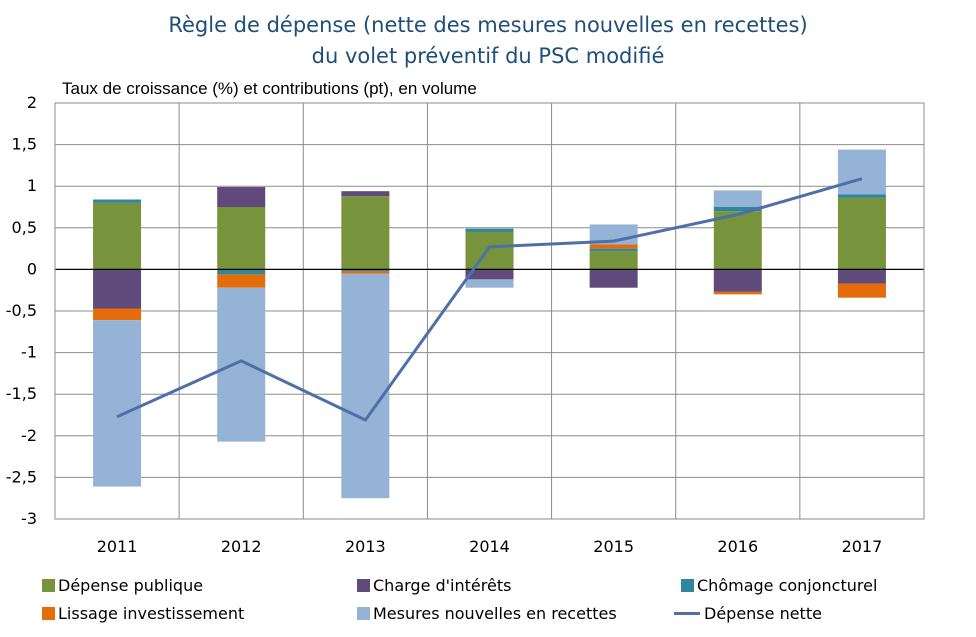 This screenshot has width=976, height=637. What do you see at coordinates (489, 546) in the screenshot?
I see `x-tick-label: 2014` at bounding box center [489, 546].